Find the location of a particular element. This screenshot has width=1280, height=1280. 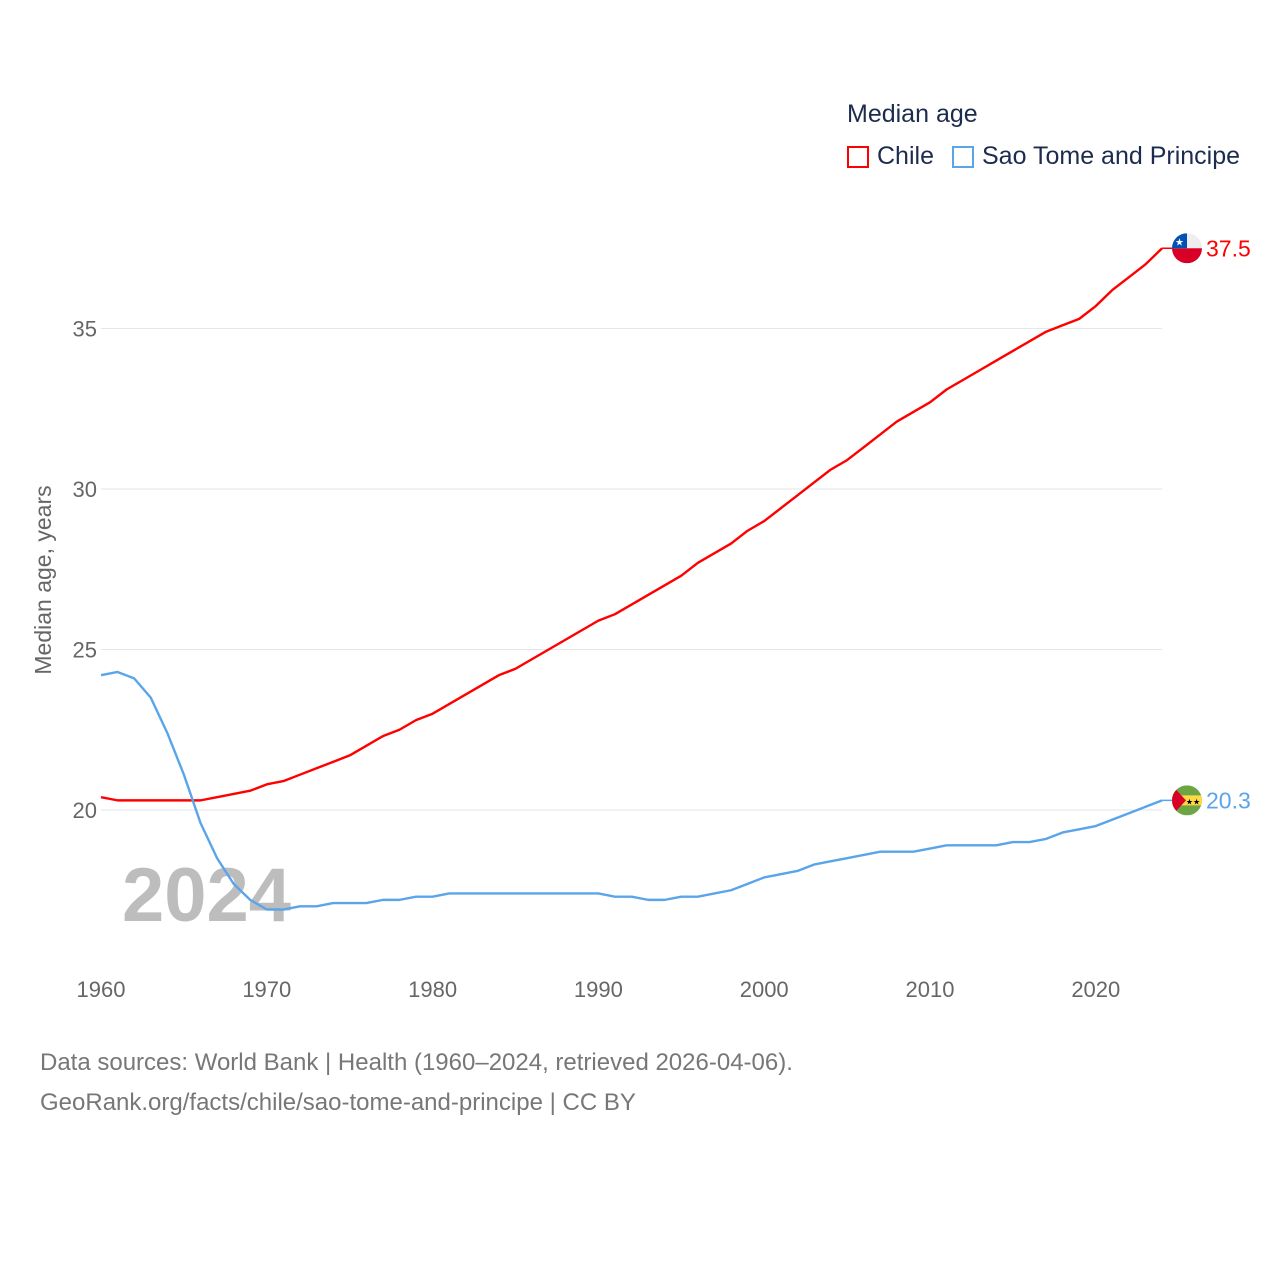

sao-tome-flag-icon: ★★ is located at coordinates (1187, 800).